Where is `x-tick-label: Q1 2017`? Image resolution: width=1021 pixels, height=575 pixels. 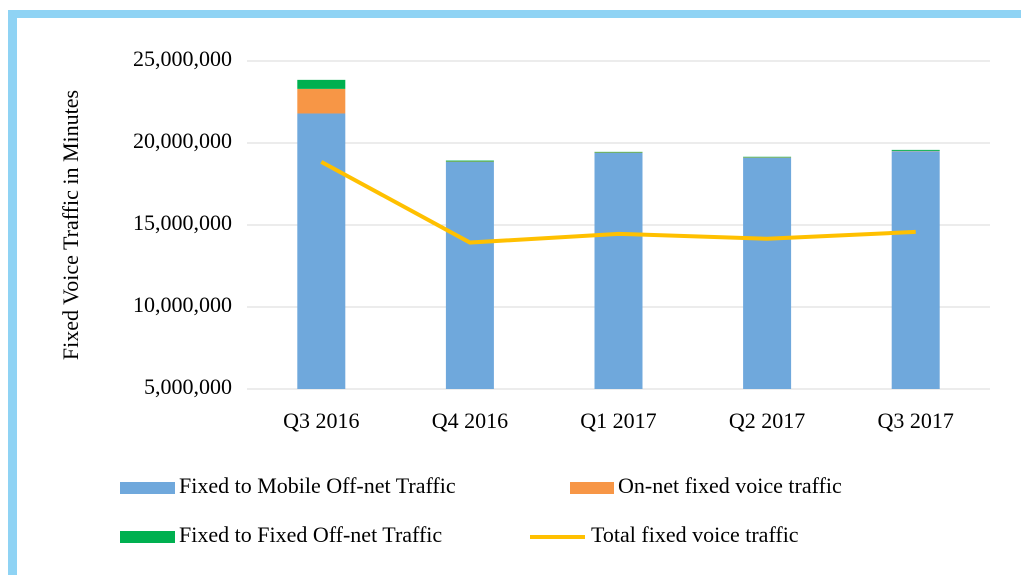
x-tick-label: Q1 2017 is located at coordinates (618, 420).